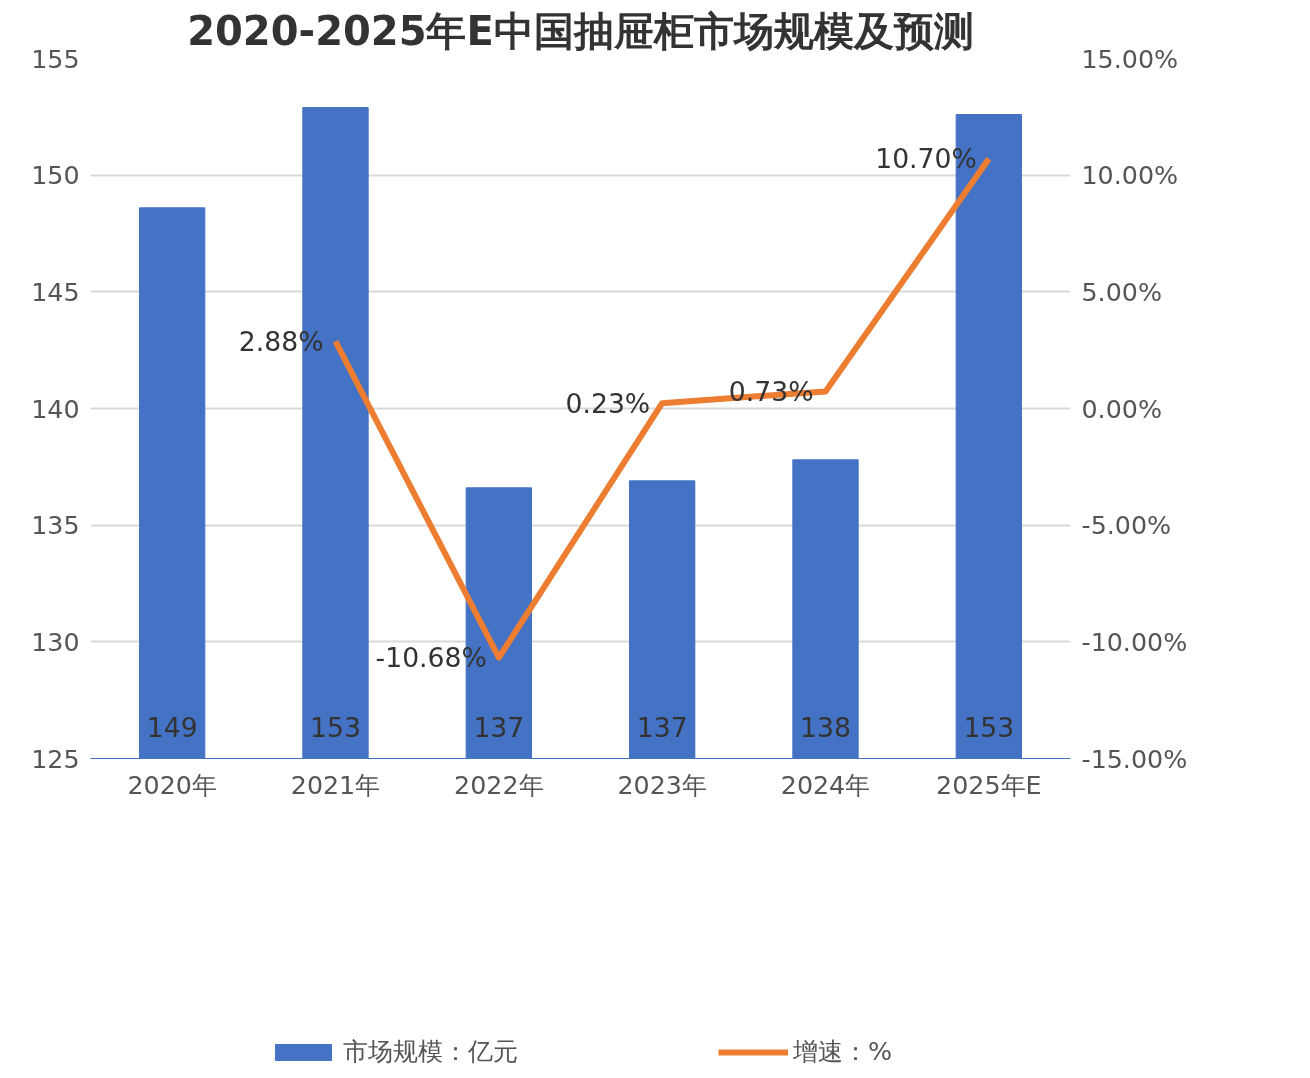 The width and height of the screenshot is (1310, 1078). I want to click on data-label: 0.23%, so click(608, 403).